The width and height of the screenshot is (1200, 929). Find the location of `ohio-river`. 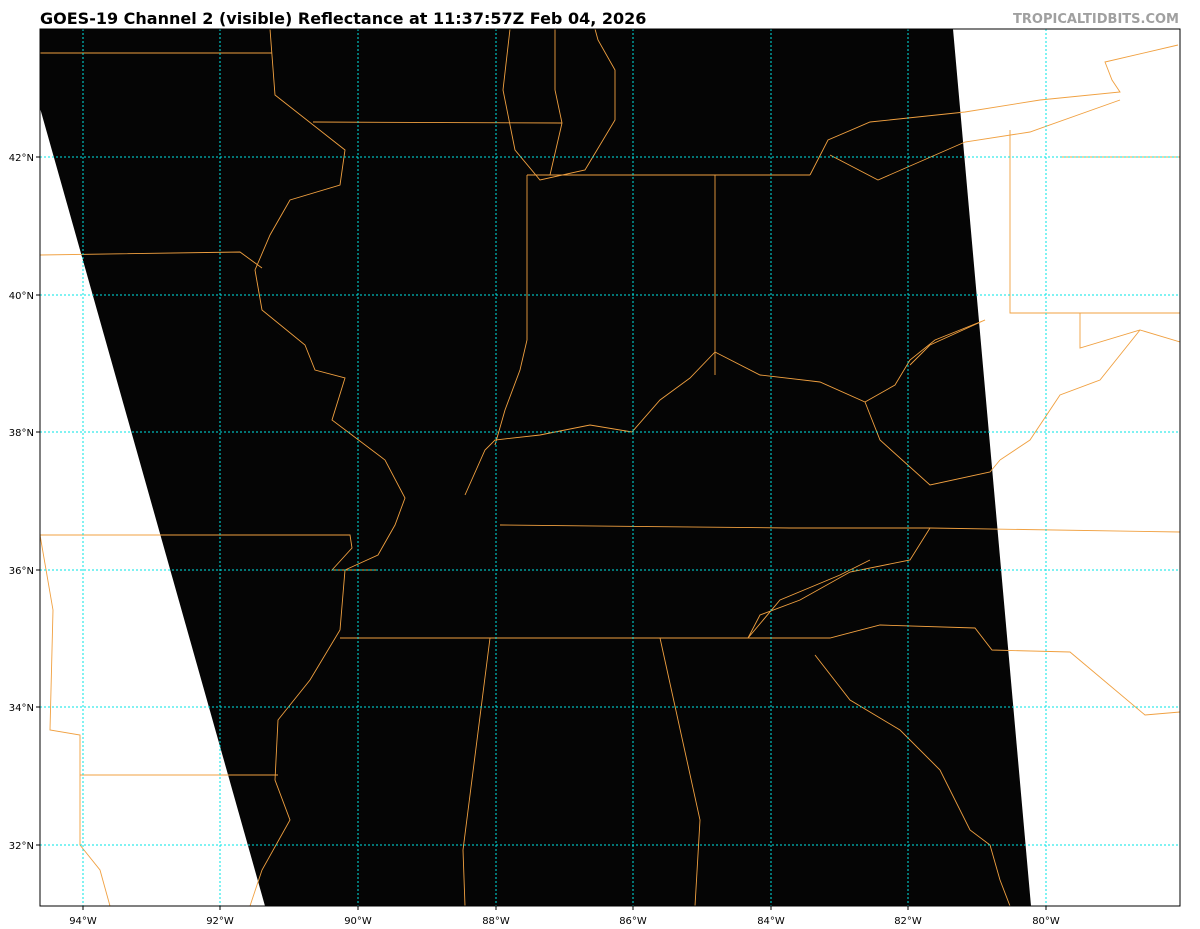

ohio-river is located at coordinates (725, 407).